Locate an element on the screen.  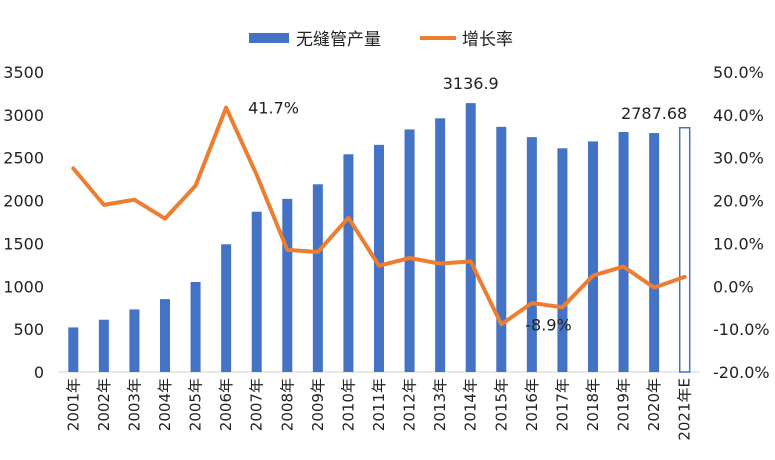
x-tick-label: 2017年 is located at coordinates (562, 404).